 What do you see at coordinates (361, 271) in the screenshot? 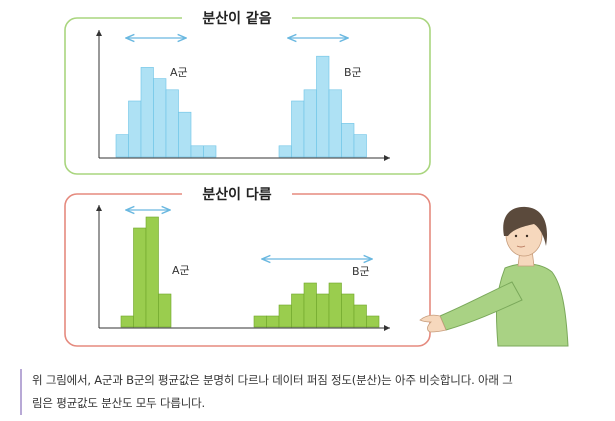
I see `panel-diff-b-label: B군` at bounding box center [361, 271].